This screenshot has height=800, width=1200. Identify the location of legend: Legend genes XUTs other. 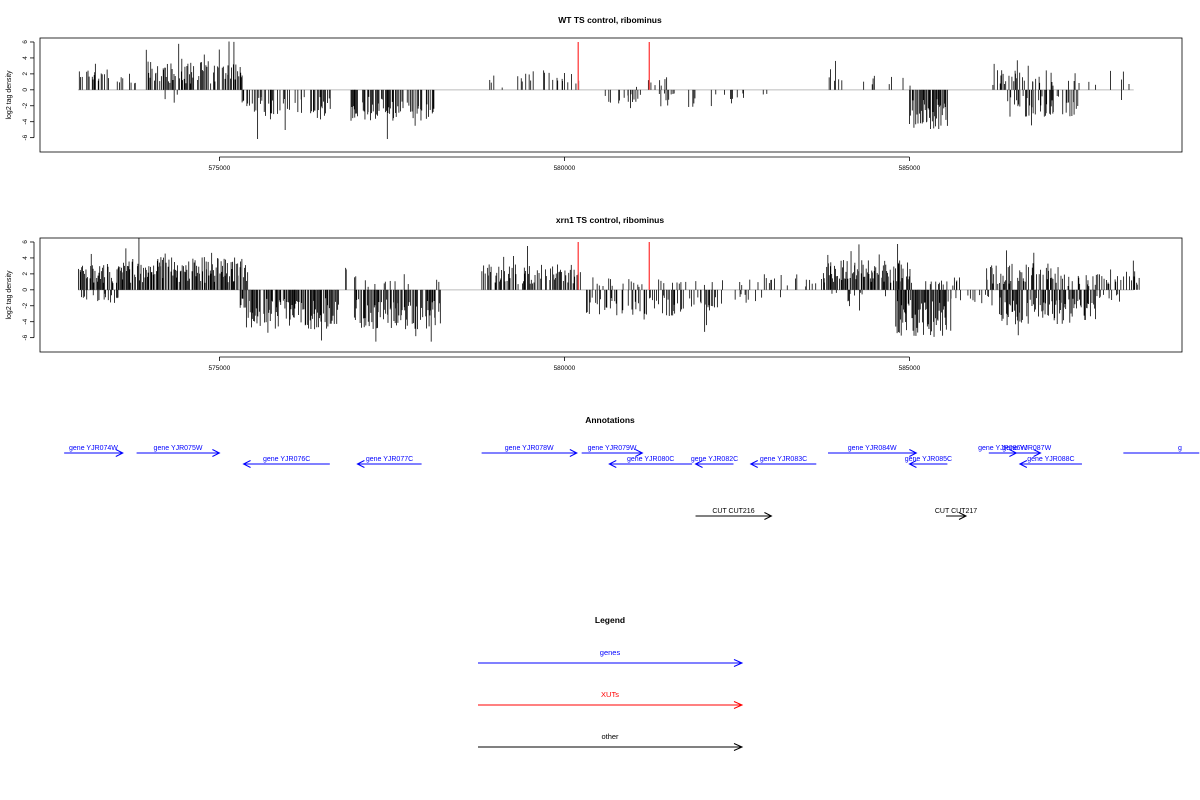
(611, 683).